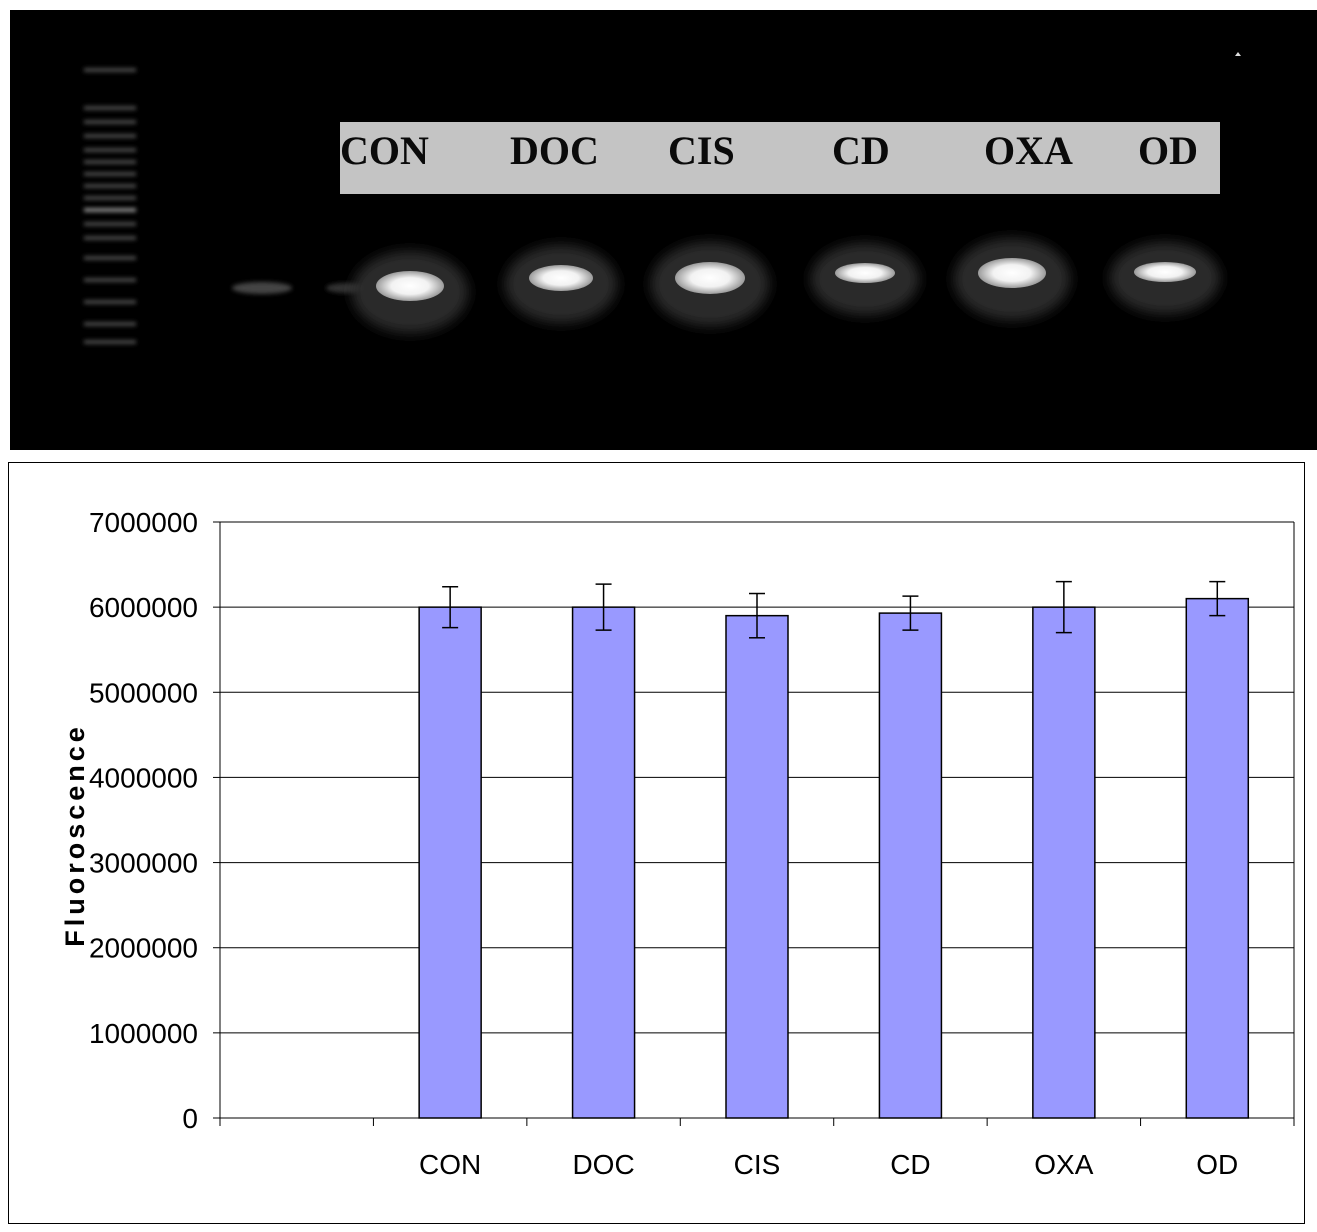 This screenshot has width=1317, height=1232. What do you see at coordinates (143, 777) in the screenshot?
I see `y-tick-label: 4000000` at bounding box center [143, 777].